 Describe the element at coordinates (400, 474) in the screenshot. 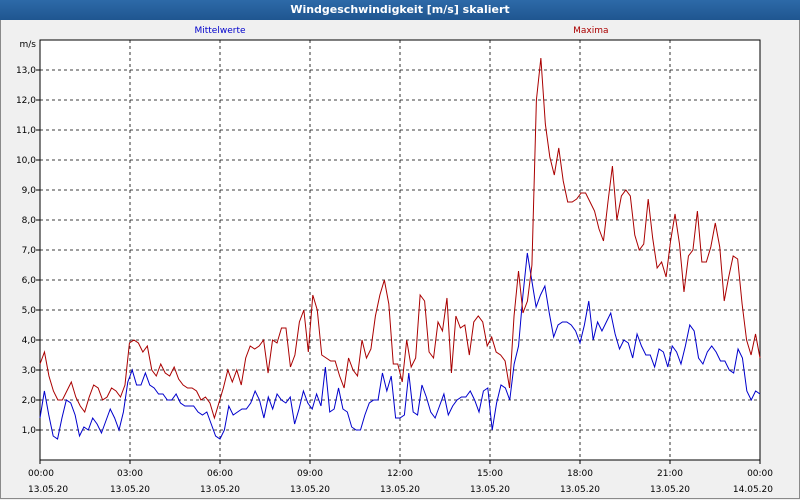

I see `x-tick-label-time: 12:00` at that location.